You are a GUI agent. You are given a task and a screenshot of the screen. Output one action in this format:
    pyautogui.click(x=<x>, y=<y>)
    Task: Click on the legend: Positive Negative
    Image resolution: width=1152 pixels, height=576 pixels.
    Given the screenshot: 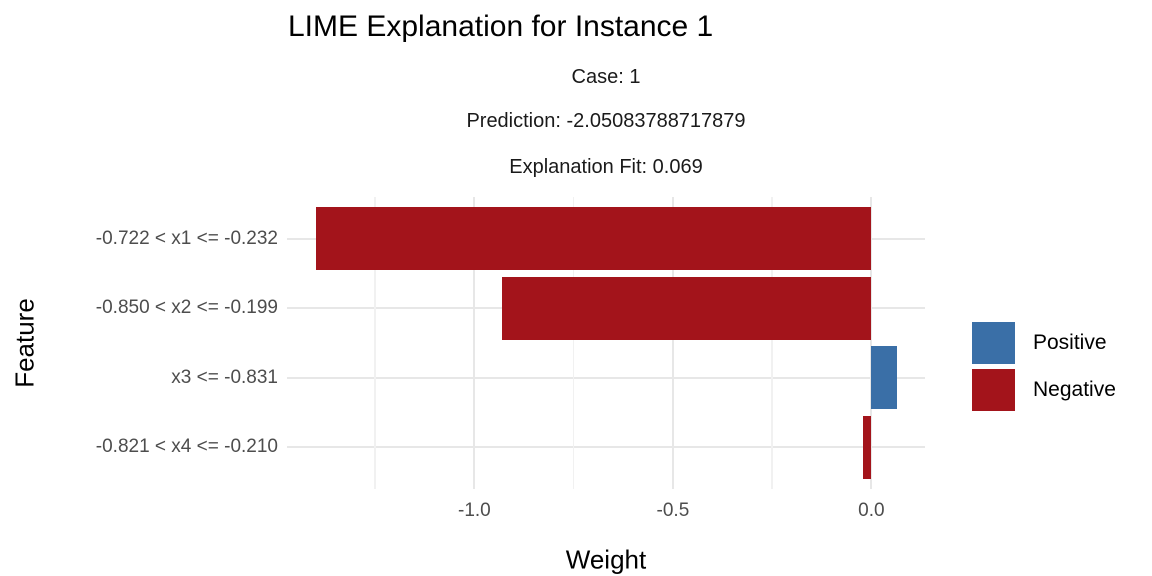 What is the action you would take?
    pyautogui.click(x=1044, y=369)
    